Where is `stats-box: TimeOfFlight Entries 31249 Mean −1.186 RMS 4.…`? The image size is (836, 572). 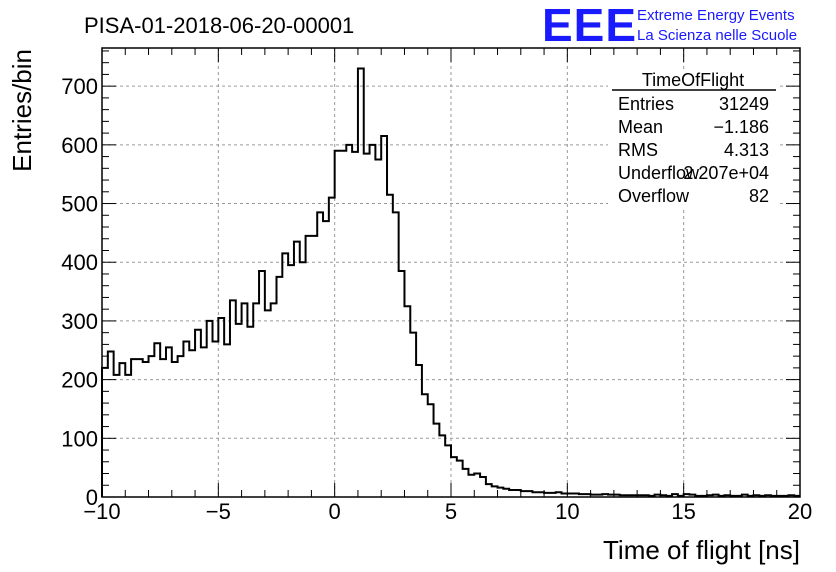
stats-box: TimeOfFlight Entries 31249 Mean −1.186 RMS 4.… is located at coordinates (693, 138).